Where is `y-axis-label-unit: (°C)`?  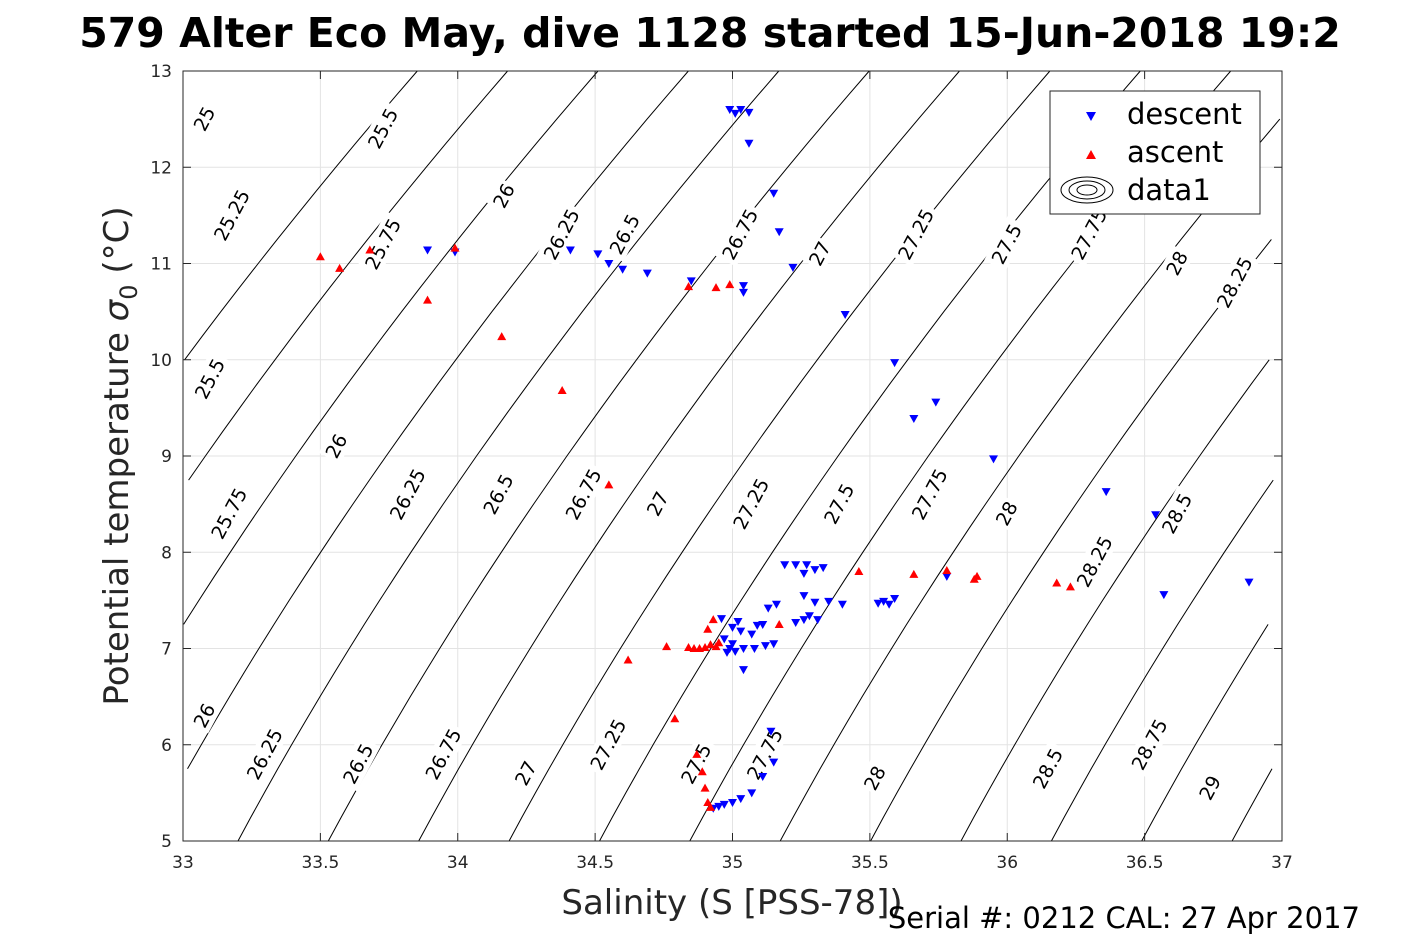 y-axis-label-unit: (°C) is located at coordinates (117, 245).